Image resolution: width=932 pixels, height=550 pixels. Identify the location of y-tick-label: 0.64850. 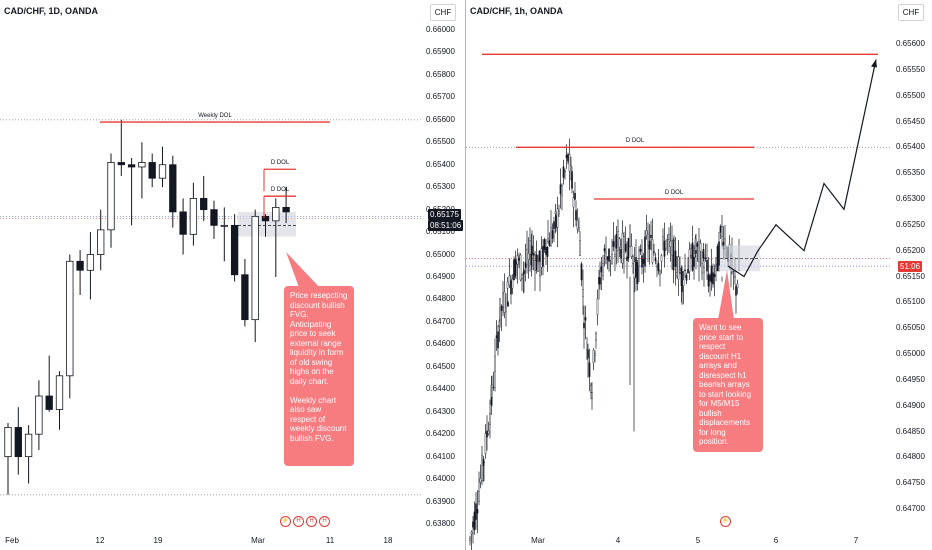
(910, 431).